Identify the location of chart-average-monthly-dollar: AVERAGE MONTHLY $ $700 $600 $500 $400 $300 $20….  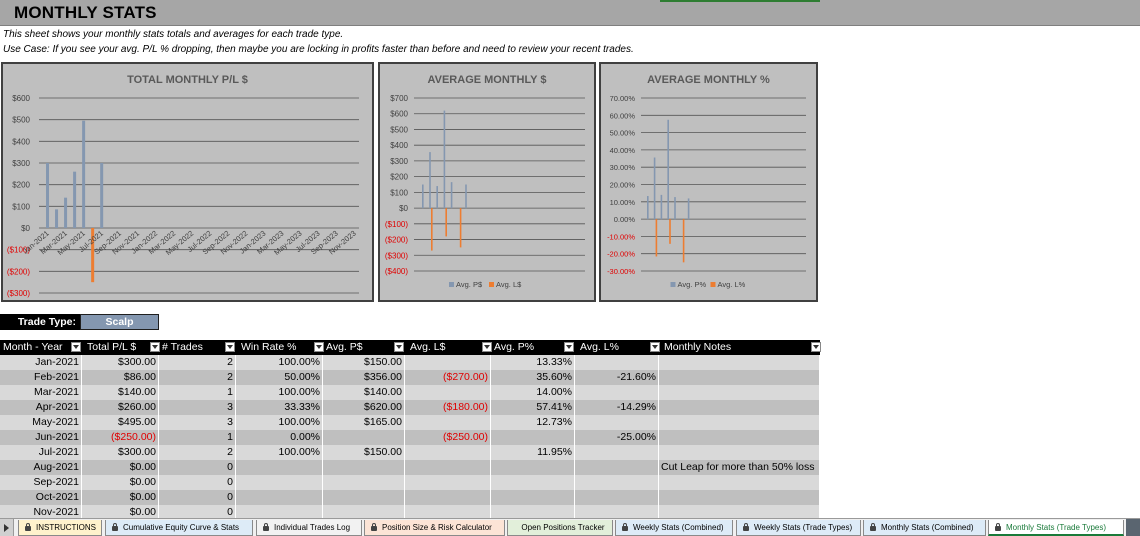
(487, 182).